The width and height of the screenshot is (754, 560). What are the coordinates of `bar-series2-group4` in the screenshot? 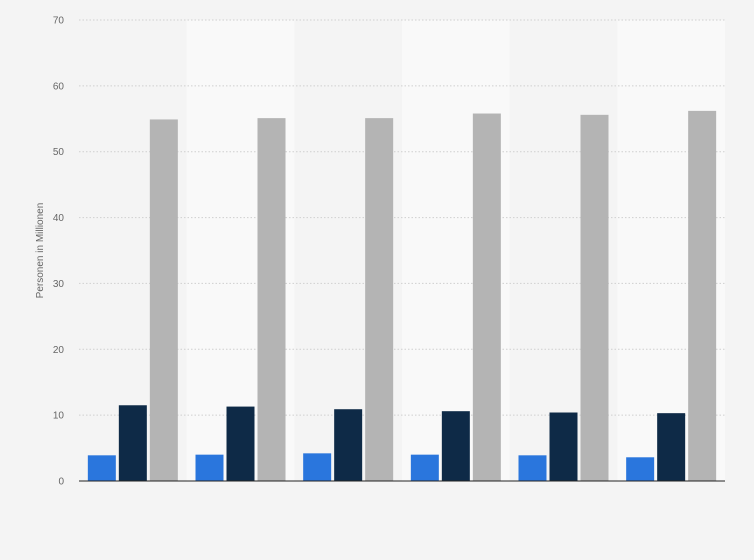 It's located at (455, 446).